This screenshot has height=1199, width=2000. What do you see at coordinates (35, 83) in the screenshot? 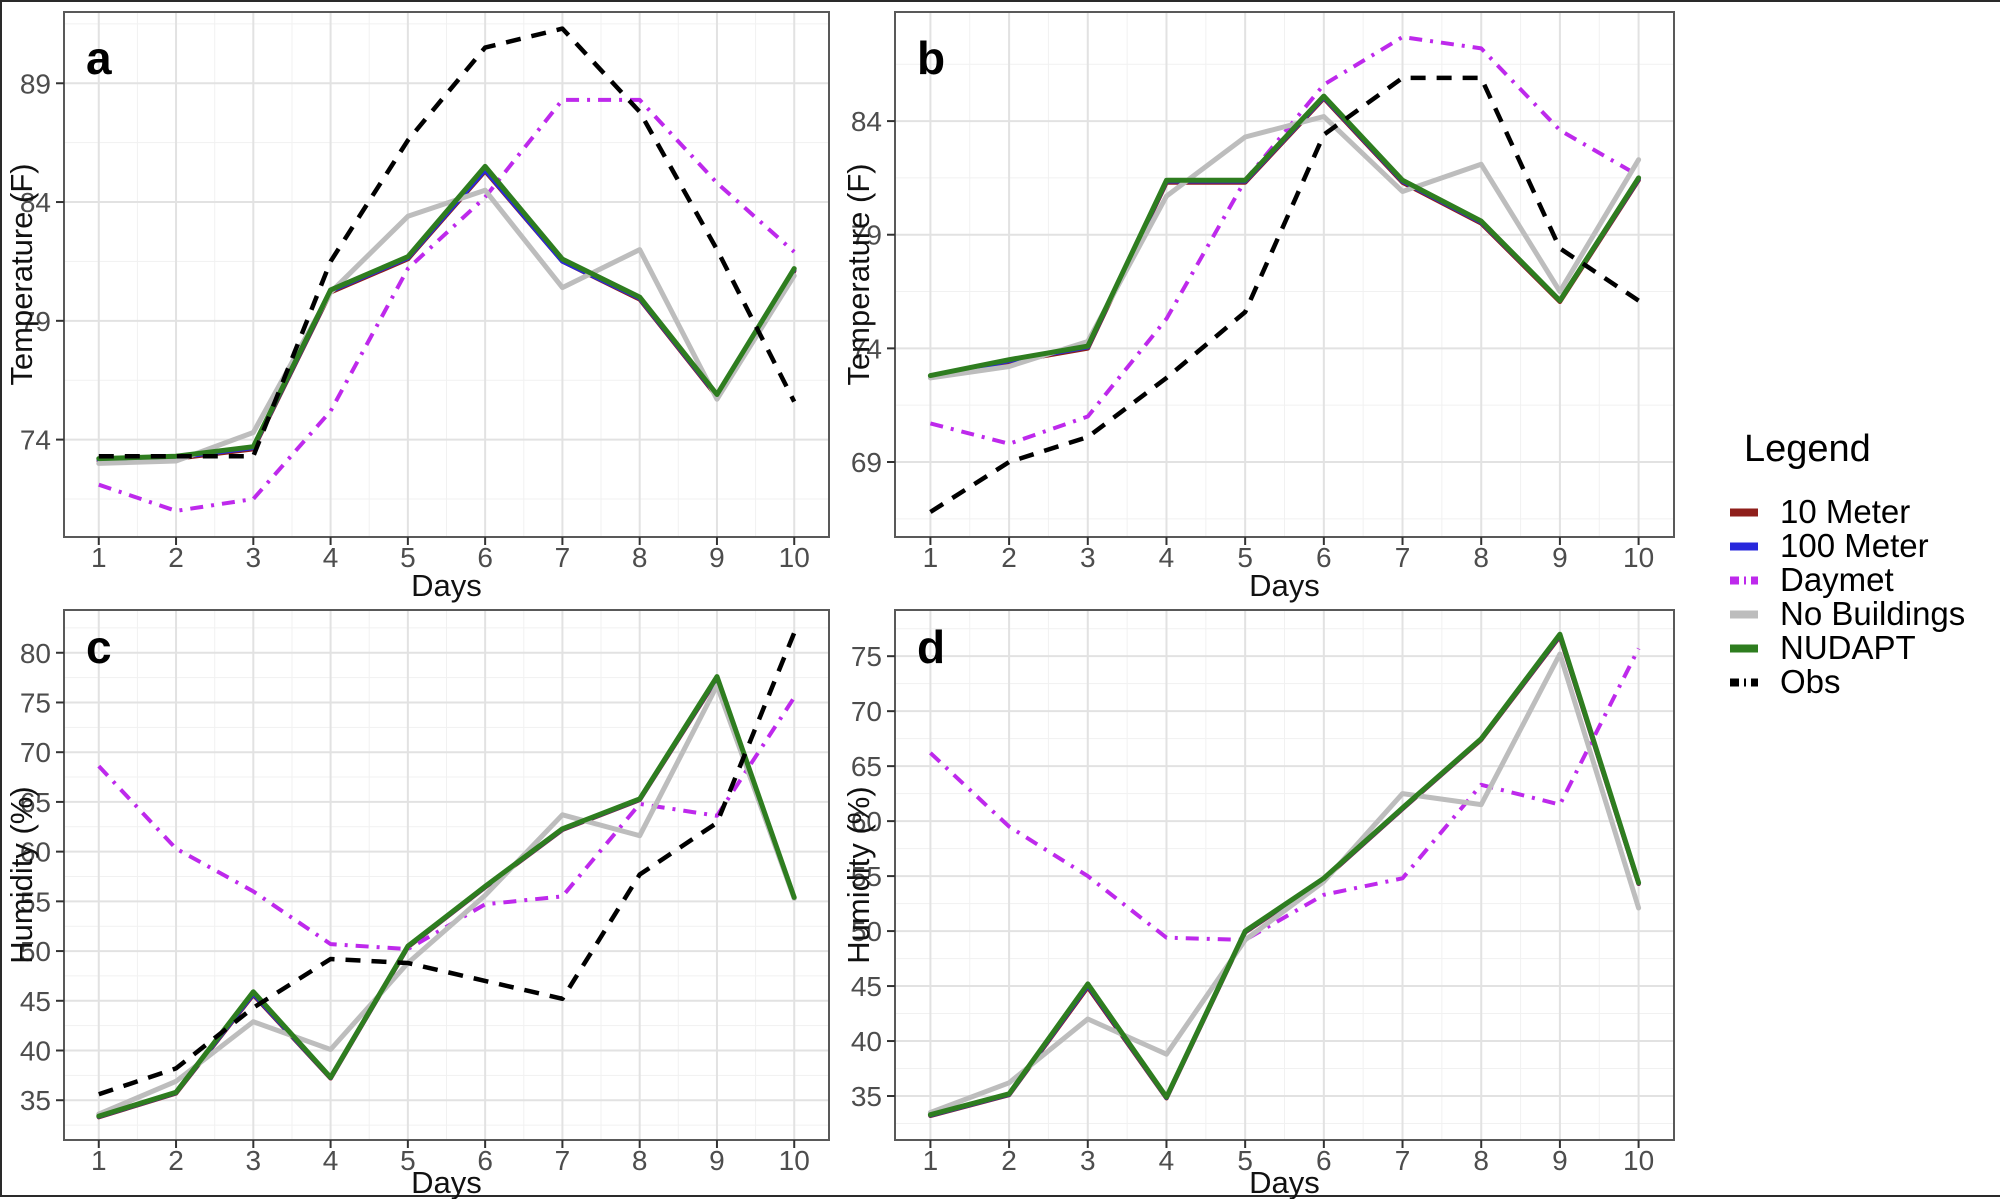
I see `y-axis-tick-label: 89` at bounding box center [35, 83].